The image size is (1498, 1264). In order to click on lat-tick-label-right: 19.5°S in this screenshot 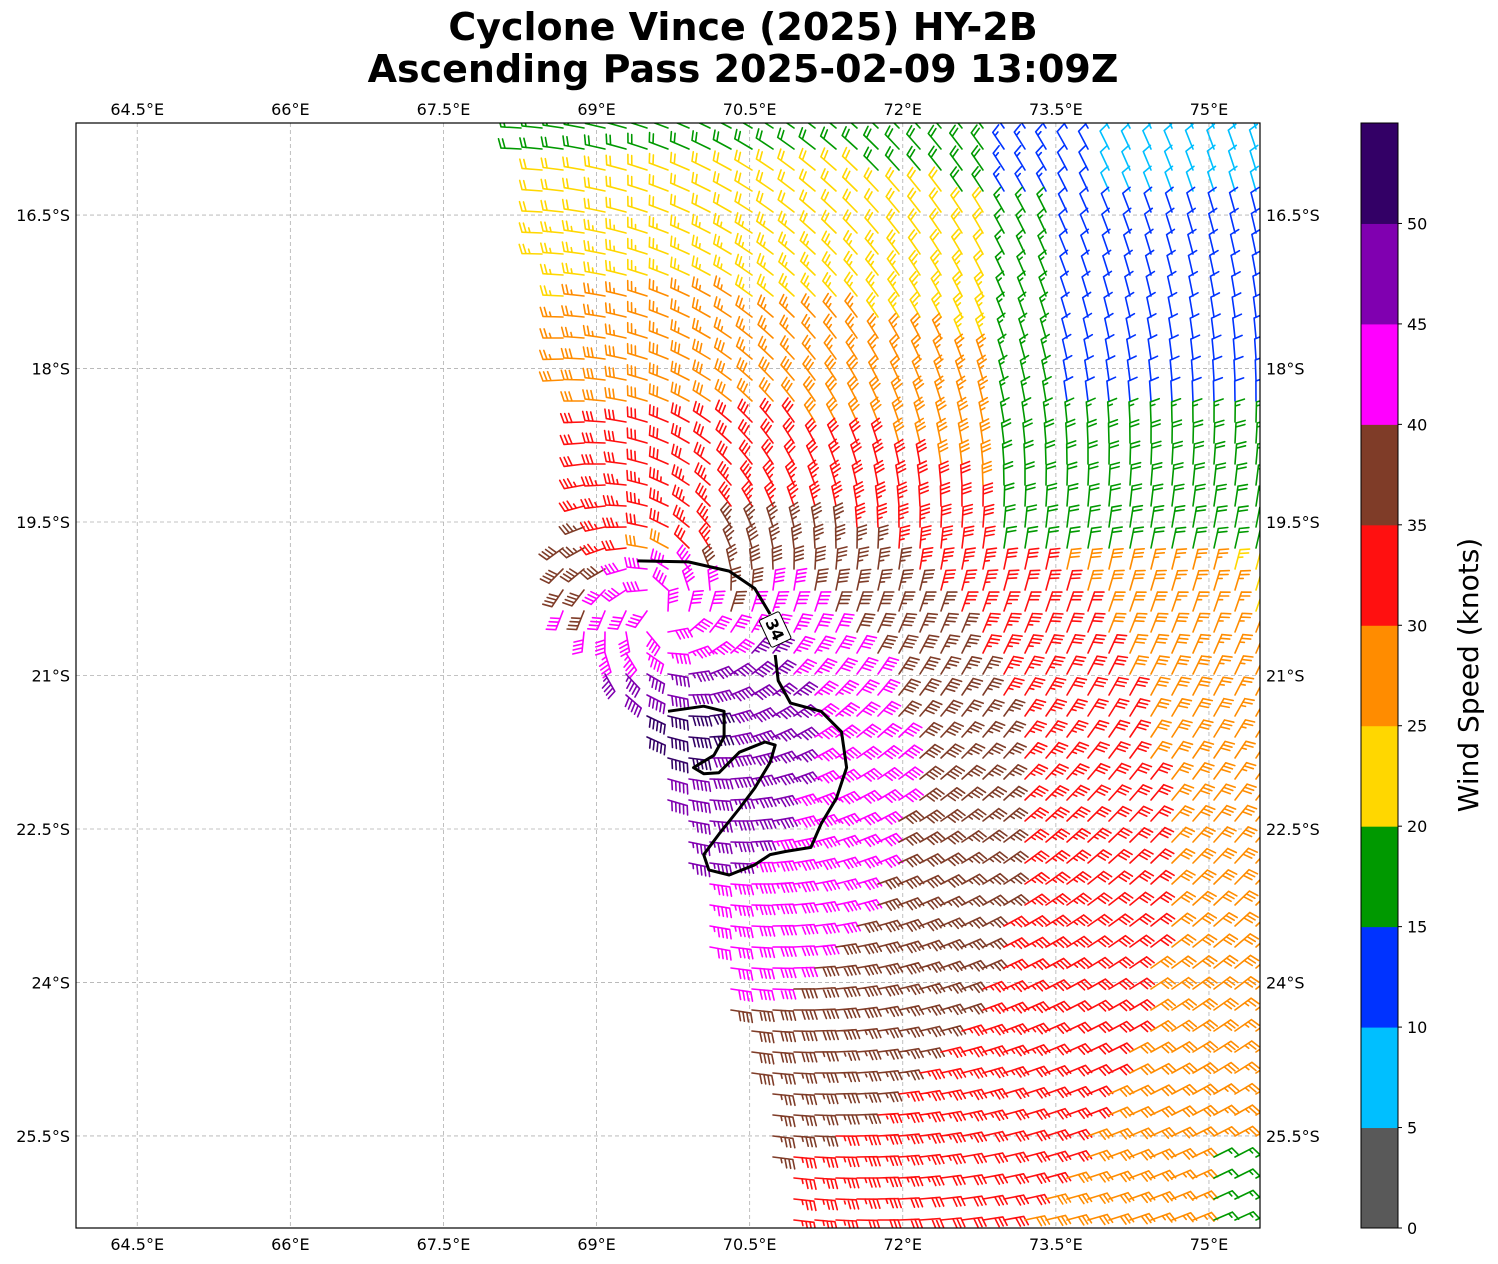, I will do `click(1293, 522)`.